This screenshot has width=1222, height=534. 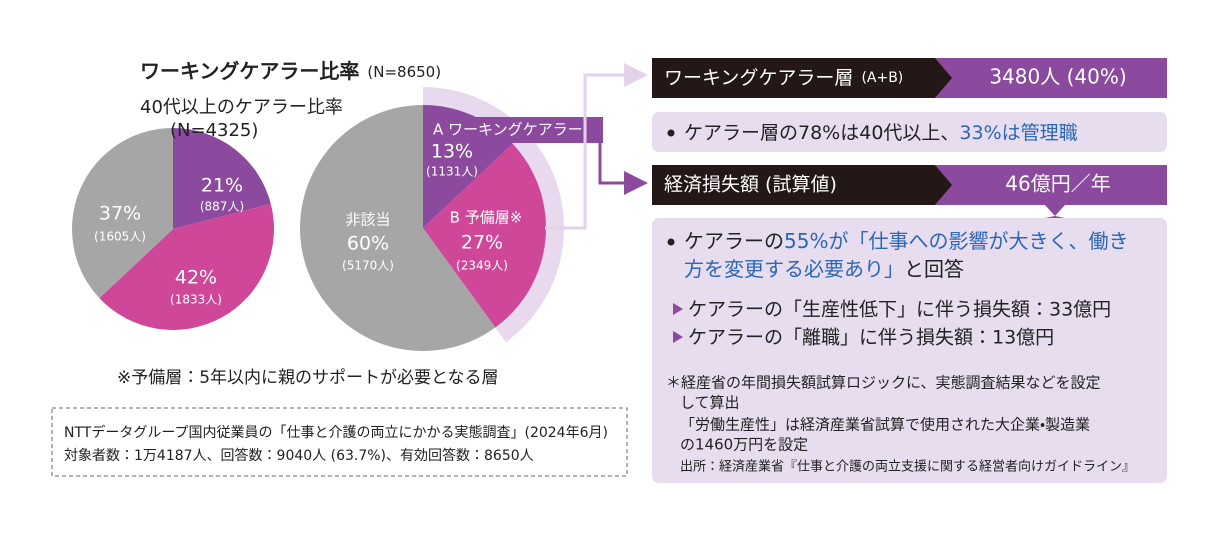 I want to click on value-label: 37%, so click(x=120, y=214).